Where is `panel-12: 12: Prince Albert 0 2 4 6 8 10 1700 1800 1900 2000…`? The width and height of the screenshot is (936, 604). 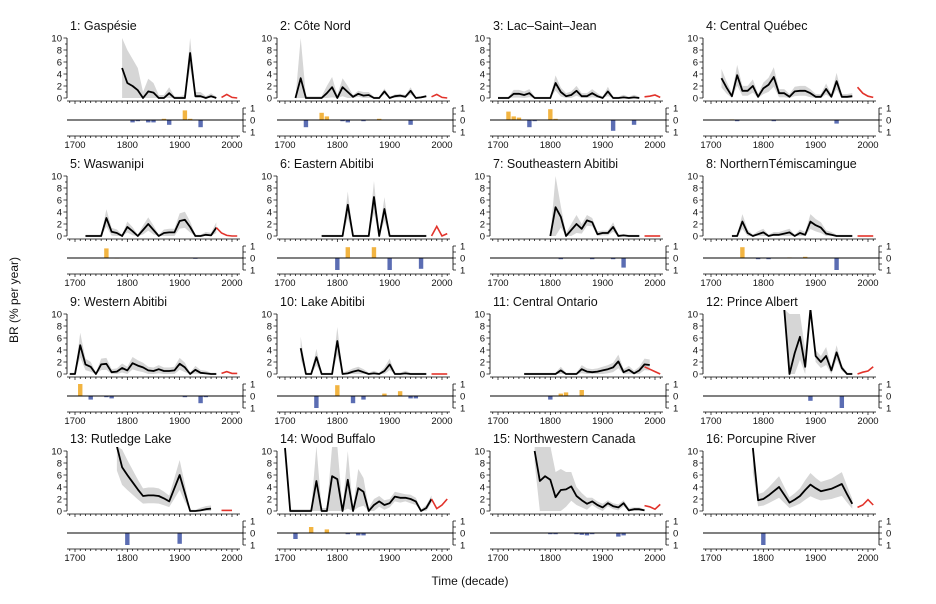
panel-12: 12: Prince Albert 0 2 4 6 8 10 1700 1800 1900 2000… is located at coordinates (763, 356).